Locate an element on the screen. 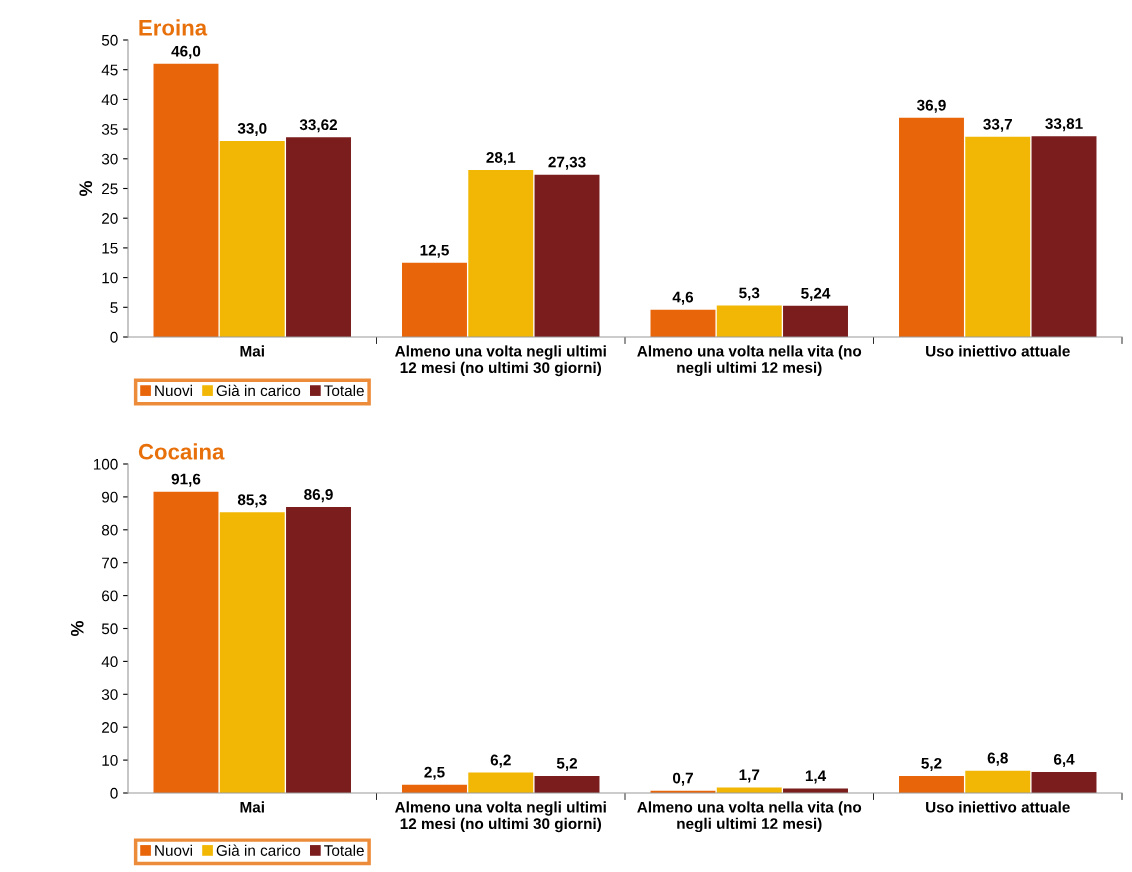 The image size is (1132, 872). y-tick-label: 70 is located at coordinates (110, 563).